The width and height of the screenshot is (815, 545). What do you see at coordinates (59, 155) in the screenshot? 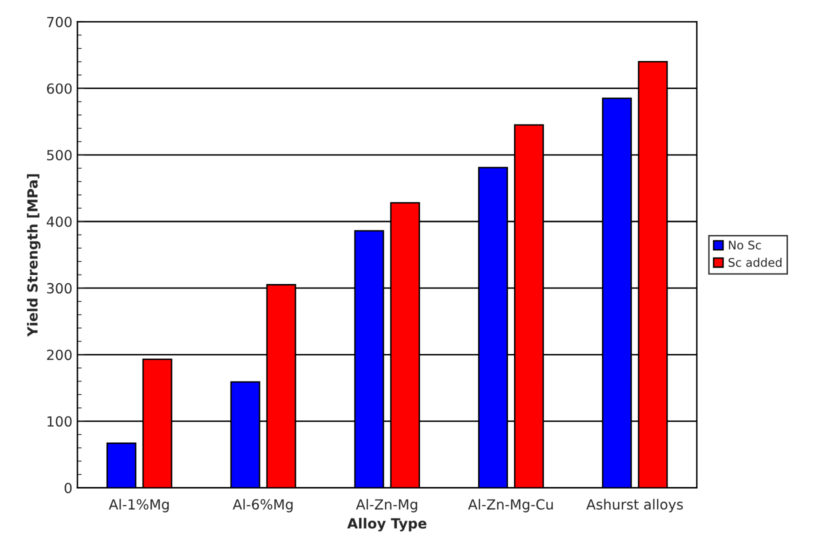
I see `y-tick-label: 500` at bounding box center [59, 155].